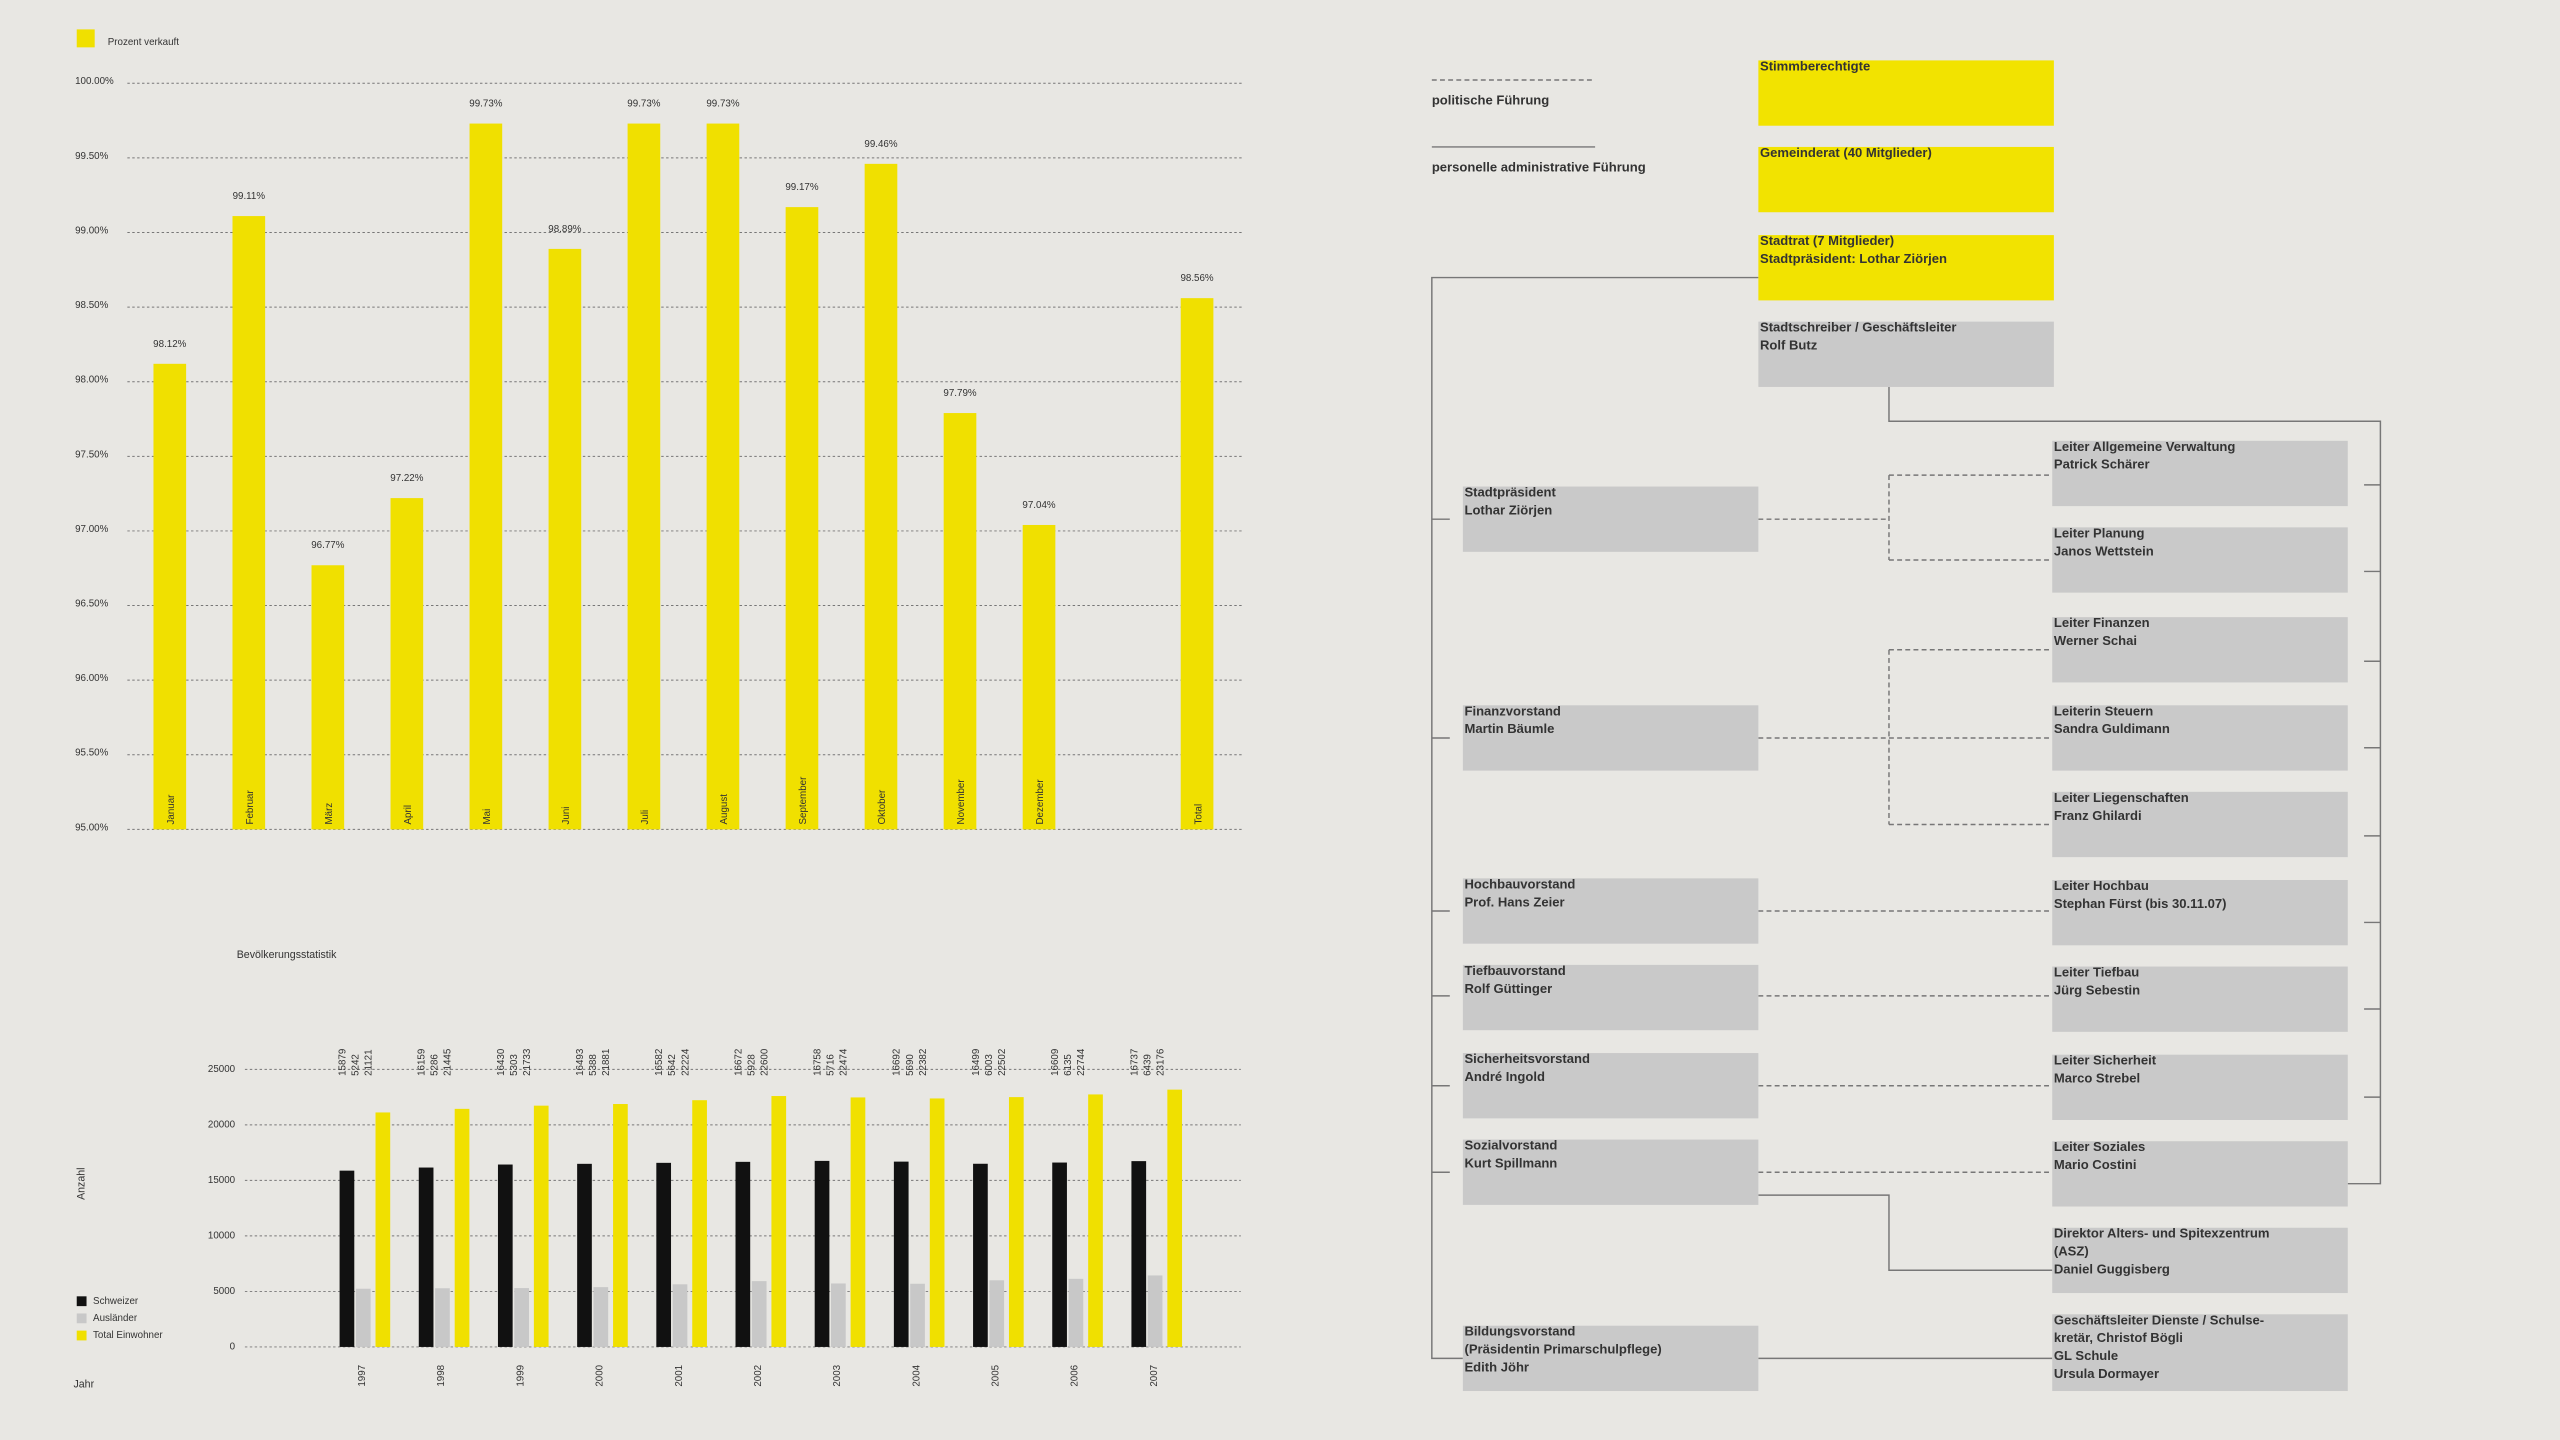 This screenshot has width=2560, height=1440. What do you see at coordinates (527, 1062) in the screenshot?
I see `value-label: 21733` at bounding box center [527, 1062].